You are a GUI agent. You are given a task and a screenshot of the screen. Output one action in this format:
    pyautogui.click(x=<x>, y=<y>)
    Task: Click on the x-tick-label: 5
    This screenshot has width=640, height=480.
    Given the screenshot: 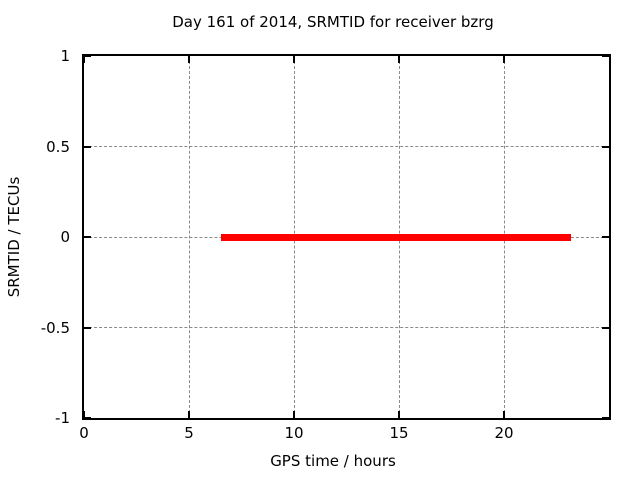 What is the action you would take?
    pyautogui.click(x=189, y=433)
    